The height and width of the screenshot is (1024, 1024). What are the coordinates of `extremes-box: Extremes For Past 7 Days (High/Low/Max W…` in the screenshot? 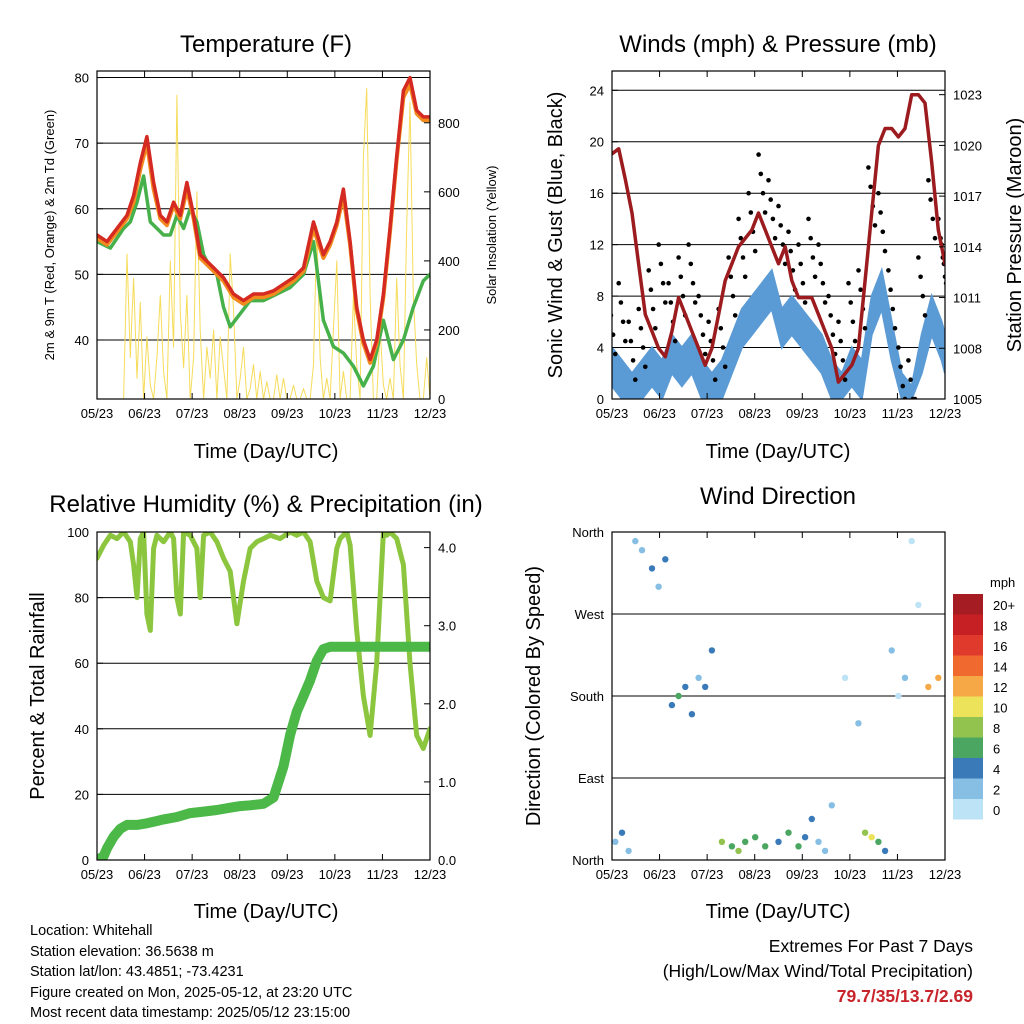 It's located at (818, 971).